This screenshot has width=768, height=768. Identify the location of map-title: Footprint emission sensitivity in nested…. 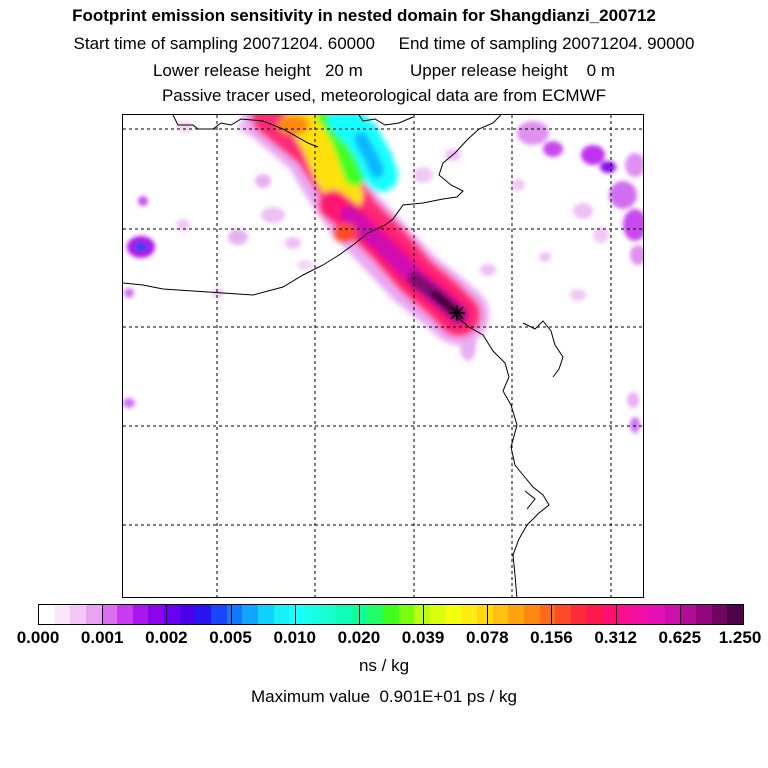
(364, 15).